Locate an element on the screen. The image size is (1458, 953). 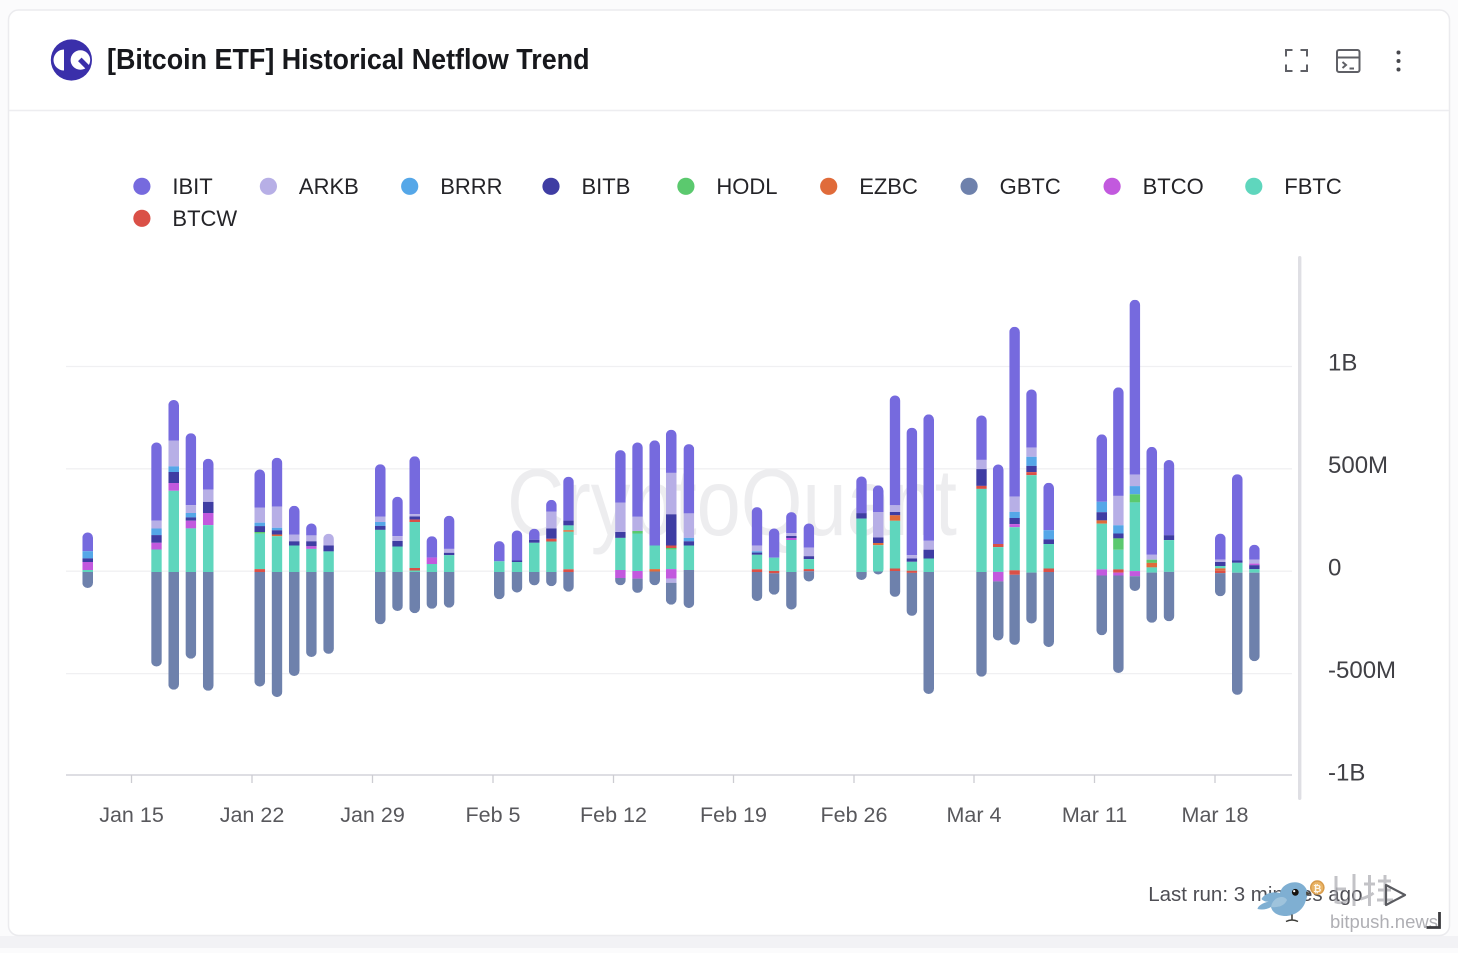
svg-text: EZBC is located at coordinates (888, 186).